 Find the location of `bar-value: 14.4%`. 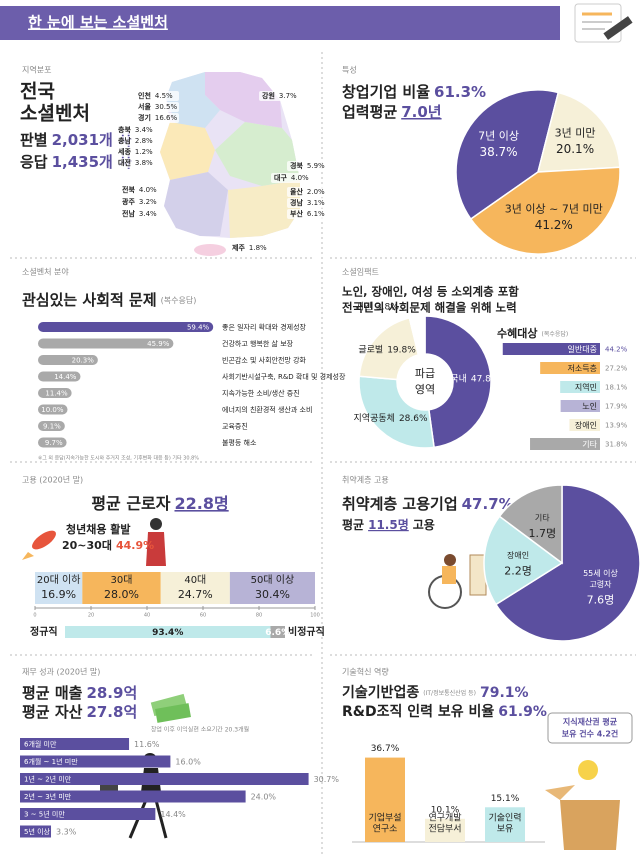

bar-value: 14.4% is located at coordinates (173, 814).